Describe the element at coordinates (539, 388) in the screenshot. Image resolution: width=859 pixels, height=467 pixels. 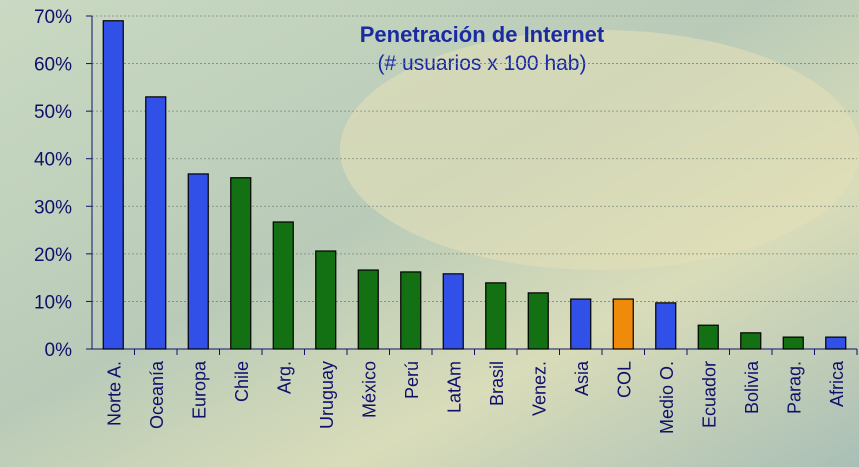
I see `x-tick-label: Venez.` at that location.